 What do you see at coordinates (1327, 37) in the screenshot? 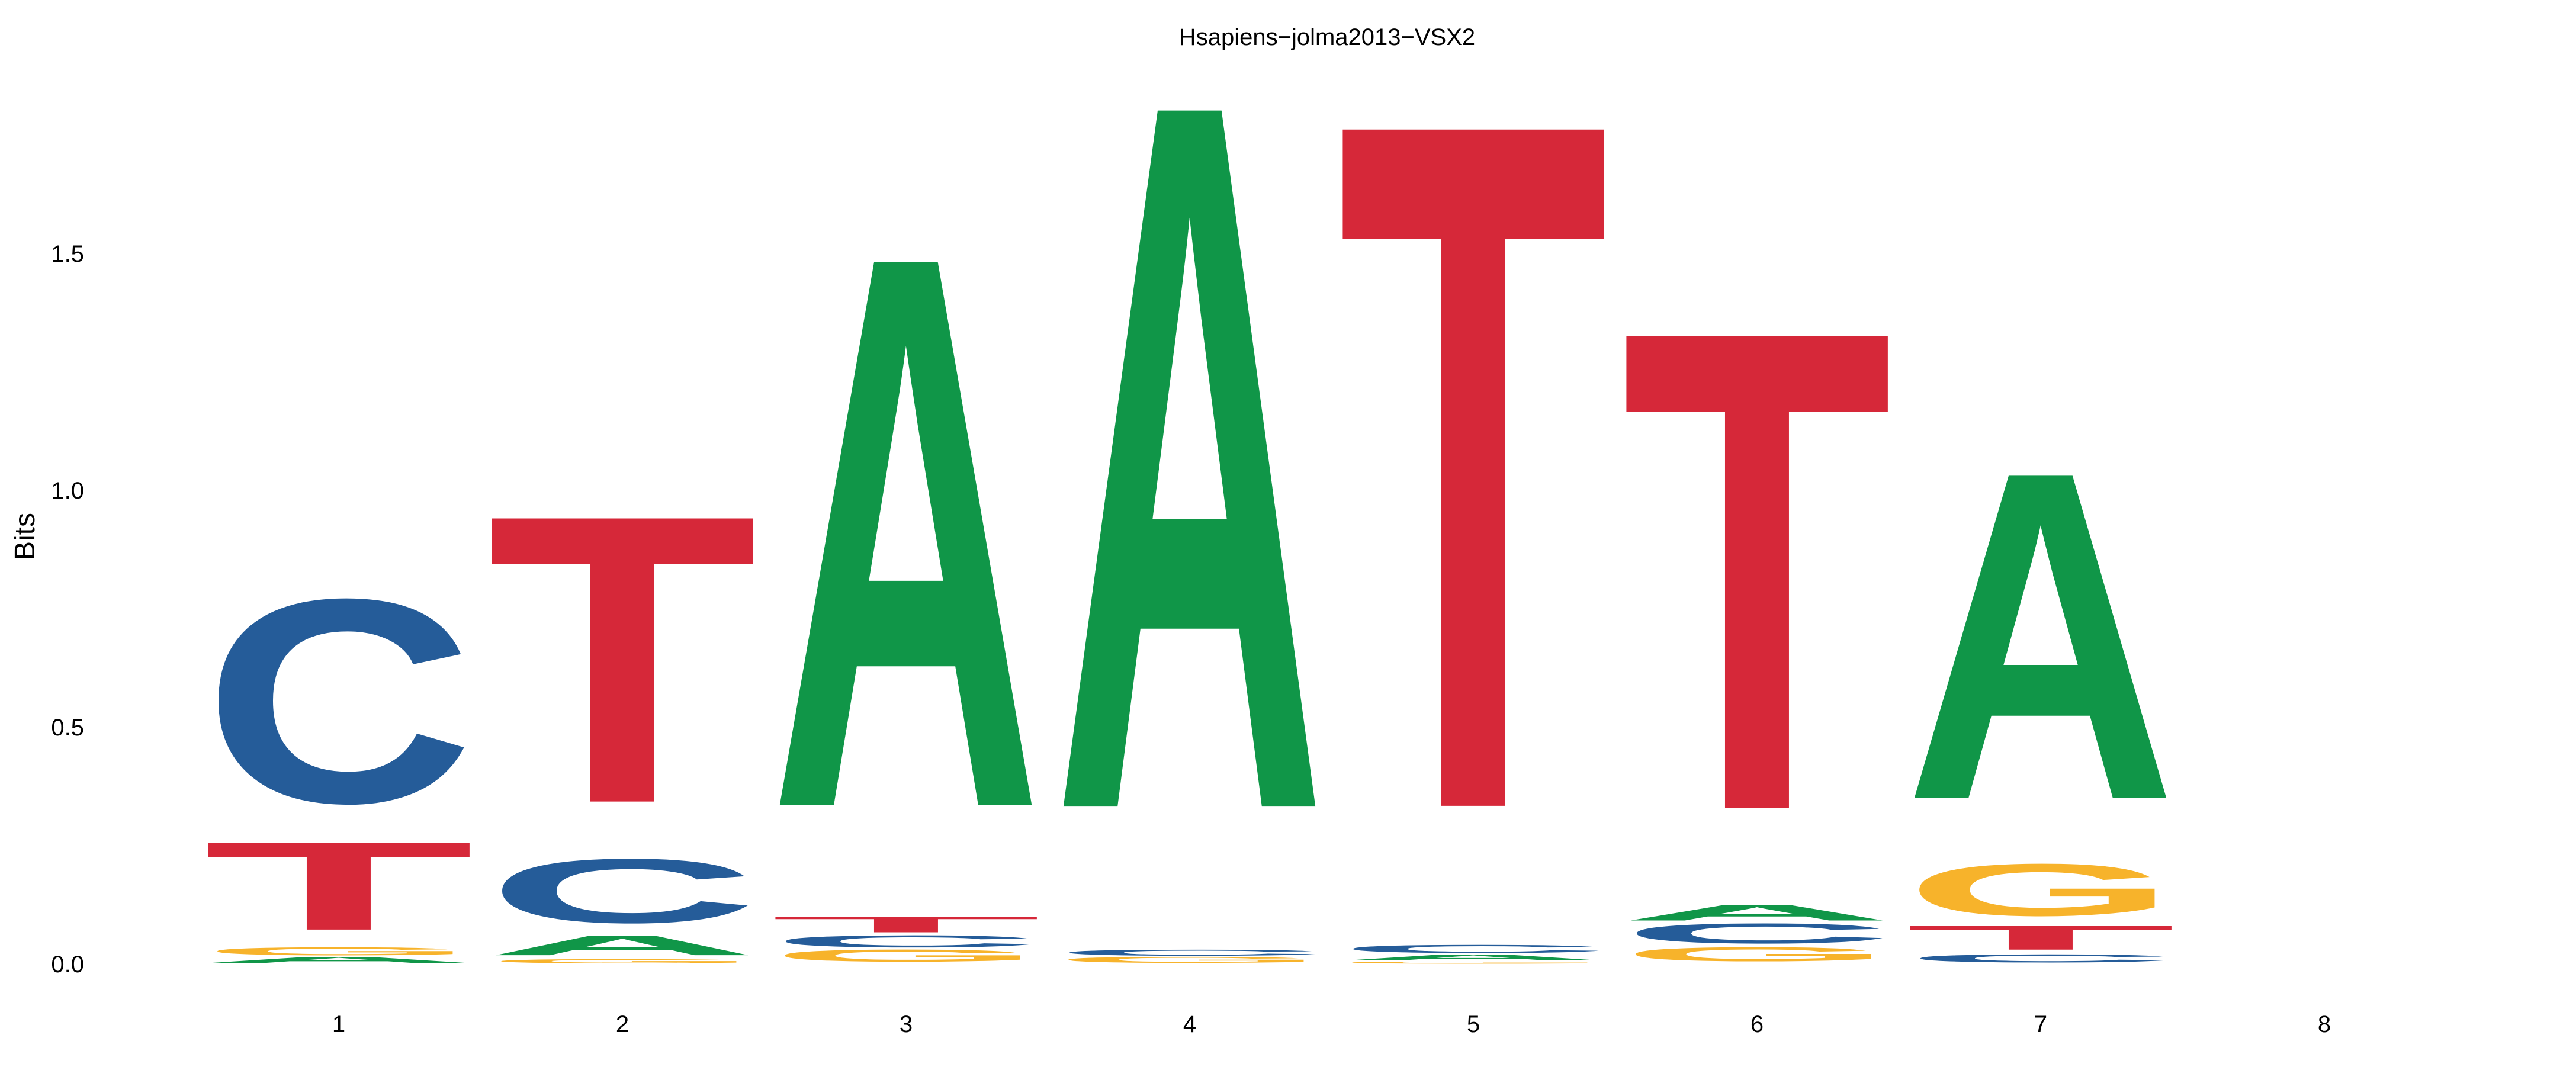
I see `chart-title: Hsapiens−jolma2013−VSX2` at bounding box center [1327, 37].